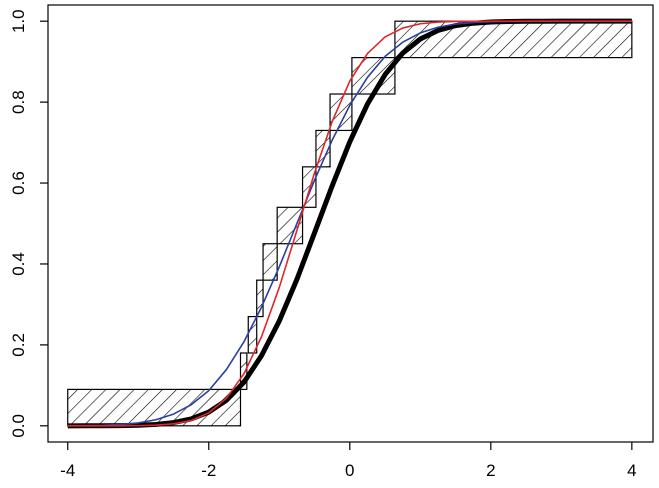 The height and width of the screenshot is (488, 659). I want to click on y-tick-label: 0.6, so click(18, 183).